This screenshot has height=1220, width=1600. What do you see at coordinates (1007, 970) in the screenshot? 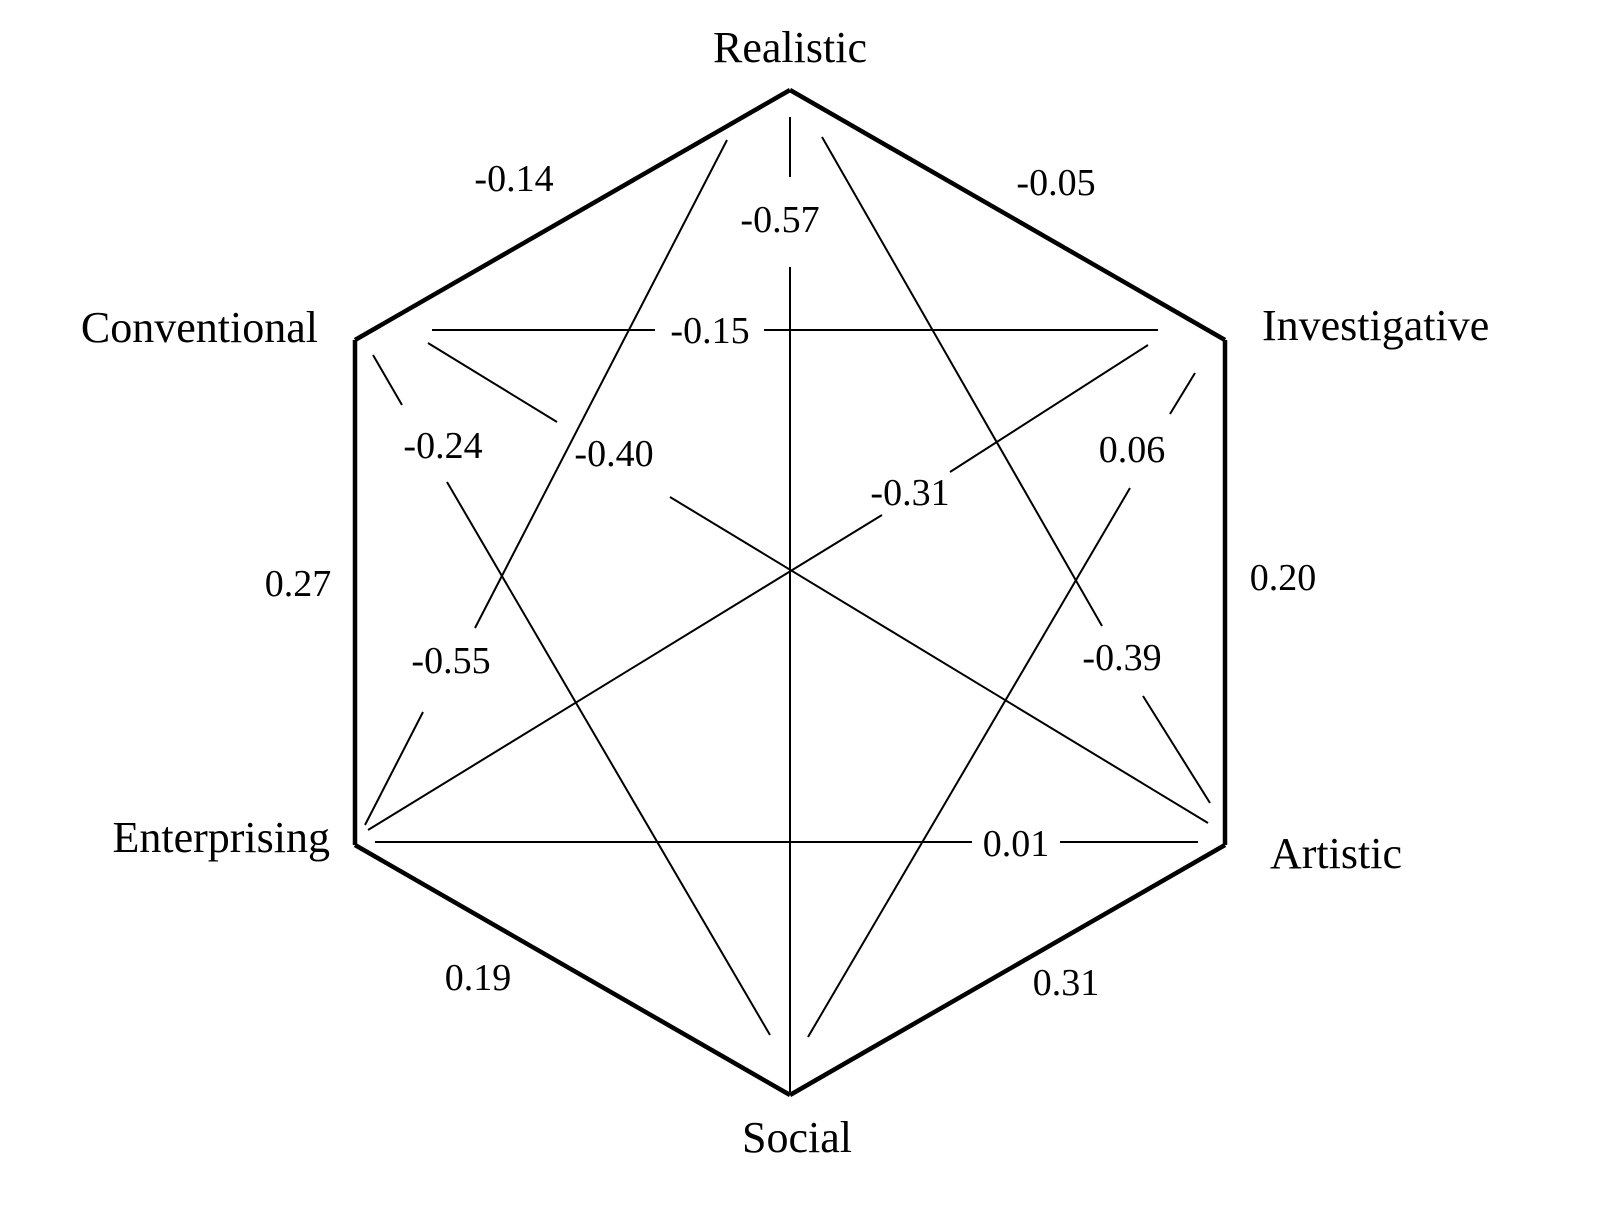
I see `edge-artistic-social` at bounding box center [1007, 970].